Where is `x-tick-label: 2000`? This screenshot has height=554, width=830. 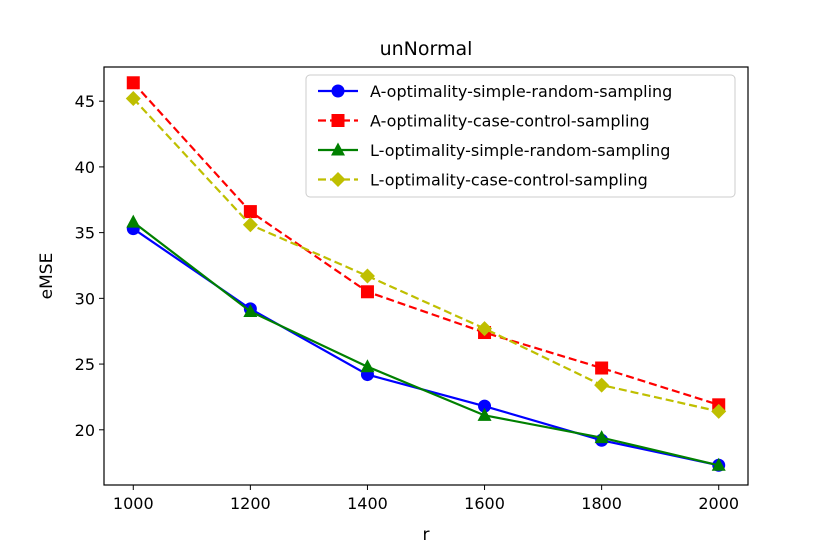
x-tick-label: 2000 is located at coordinates (718, 503).